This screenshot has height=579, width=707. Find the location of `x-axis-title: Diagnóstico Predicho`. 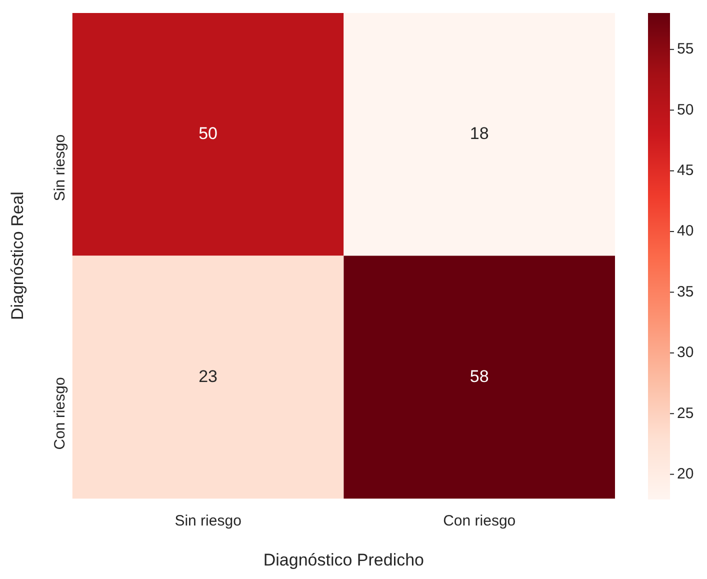

x-axis-title: Diagnóstico Predicho is located at coordinates (343, 560).